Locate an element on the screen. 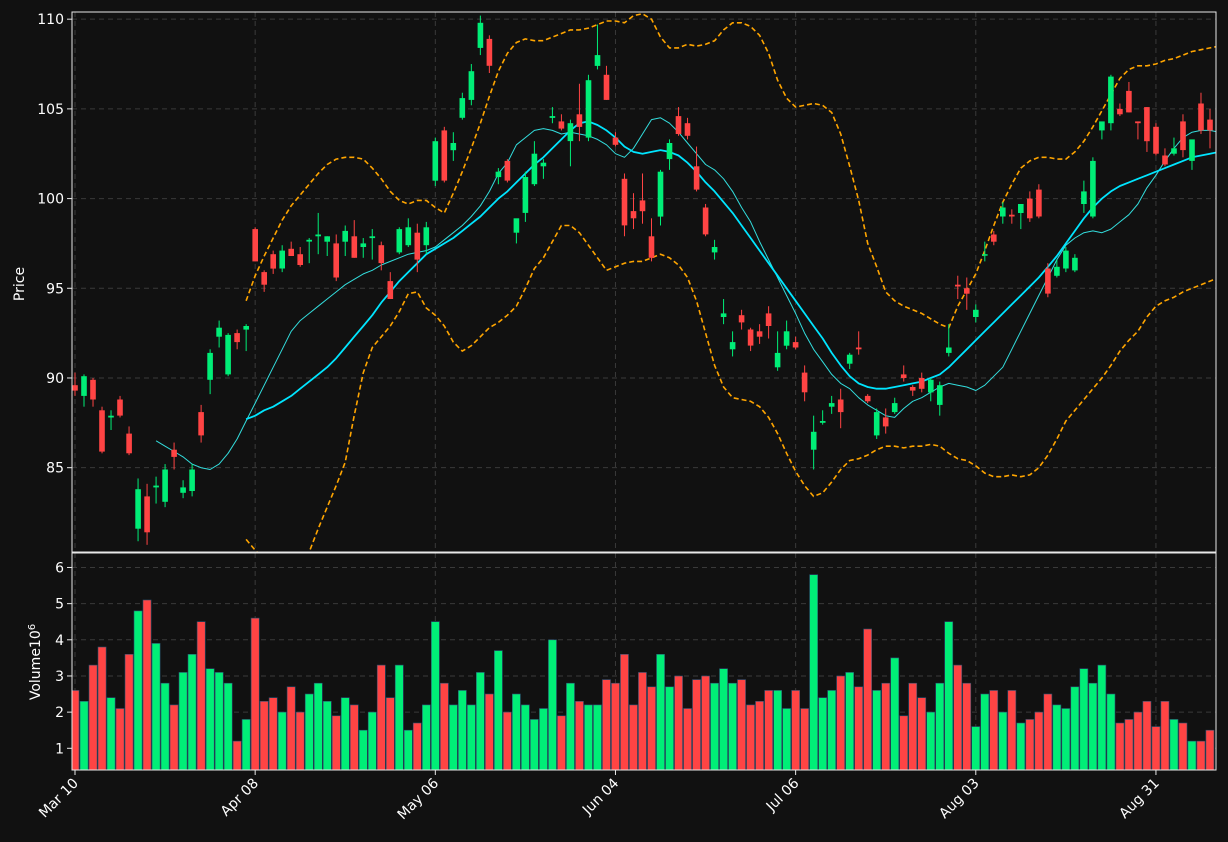  volume-tick-label: 5 is located at coordinates (59, 605).